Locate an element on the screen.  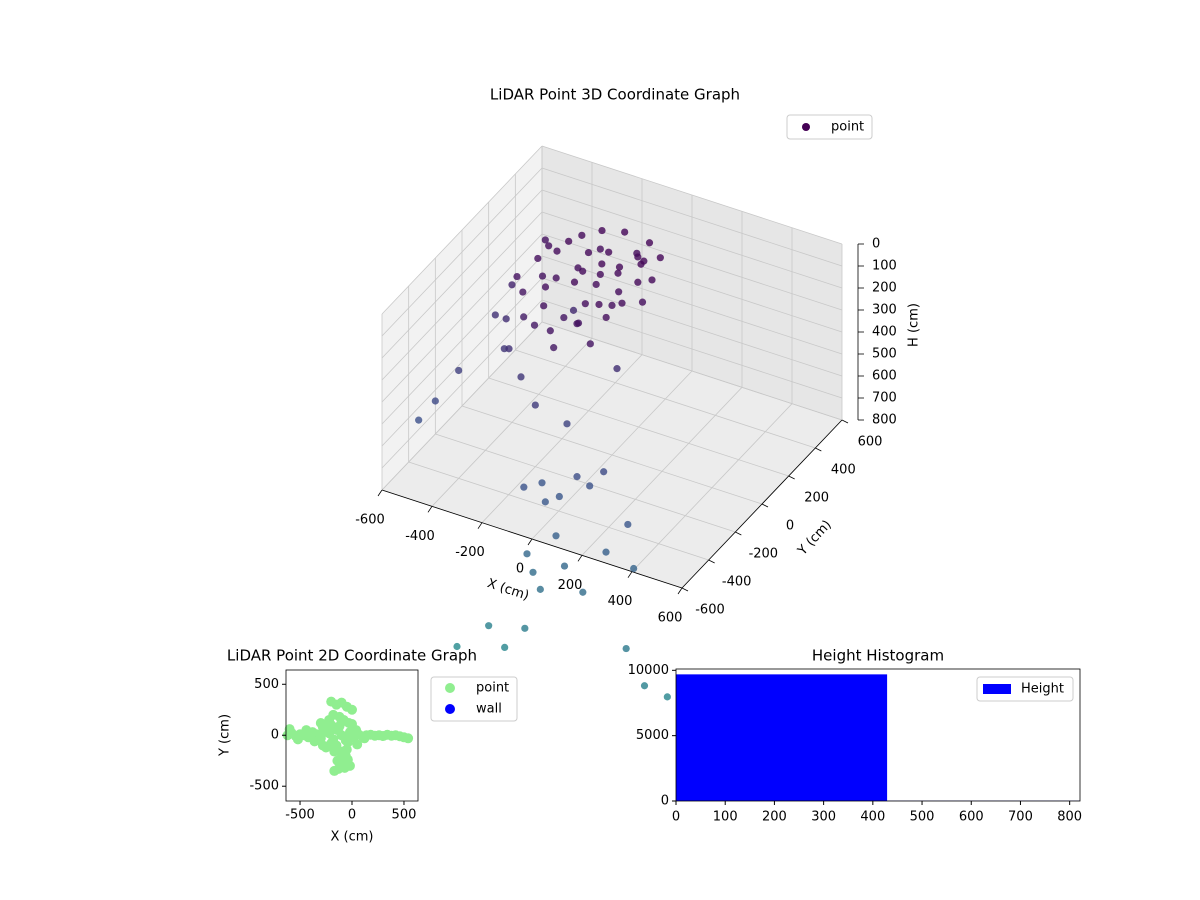
legend-patch is located at coordinates (997, 689).